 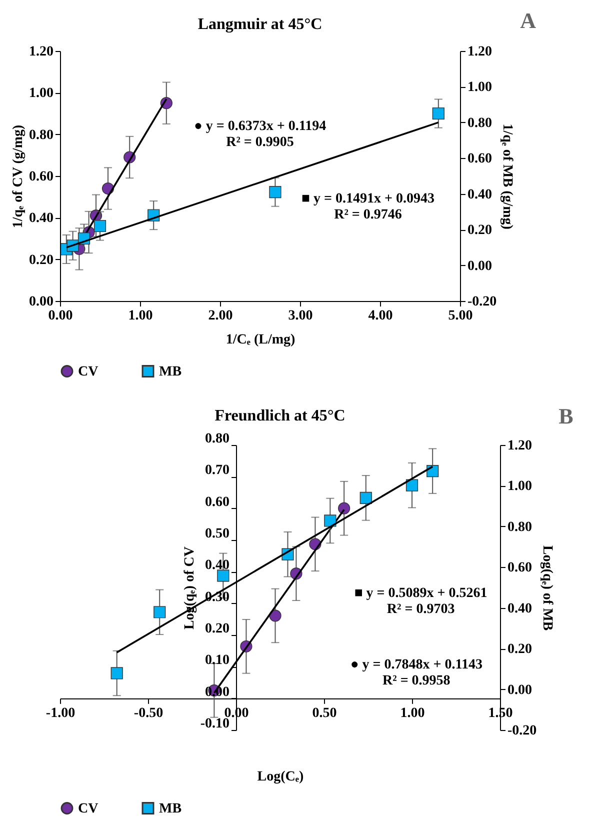 What do you see at coordinates (416, 672) in the screenshot?
I see `annotation: ● y = 0.7848x + 0.1143 R² = 0.9958` at bounding box center [416, 672].